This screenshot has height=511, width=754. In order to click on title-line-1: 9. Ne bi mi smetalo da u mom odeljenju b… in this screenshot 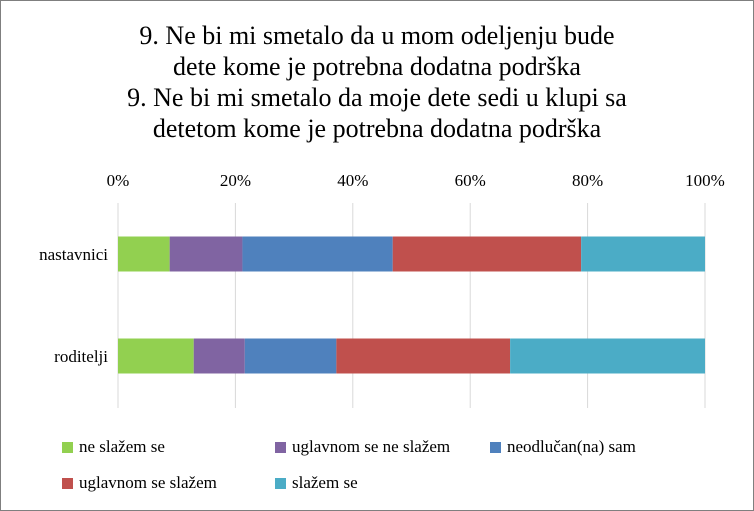, I will do `click(377, 35)`.